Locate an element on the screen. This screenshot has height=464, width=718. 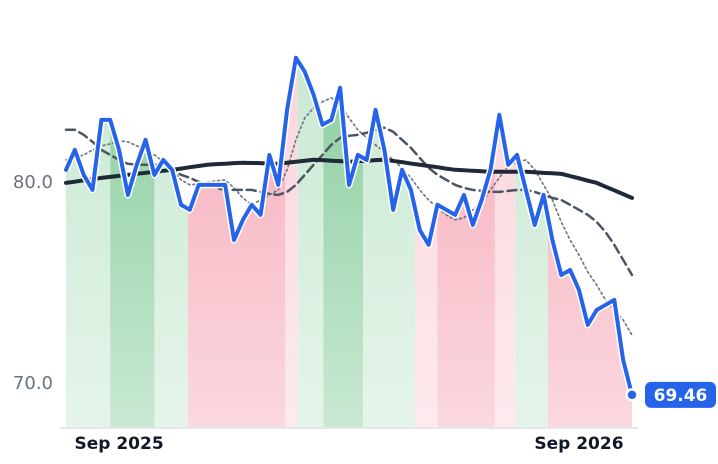
y-tick-label: 80.0 is located at coordinates (33, 182).